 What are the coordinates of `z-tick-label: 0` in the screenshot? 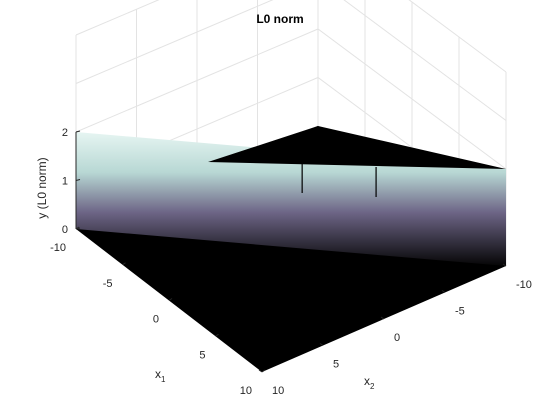 It's located at (65, 230).